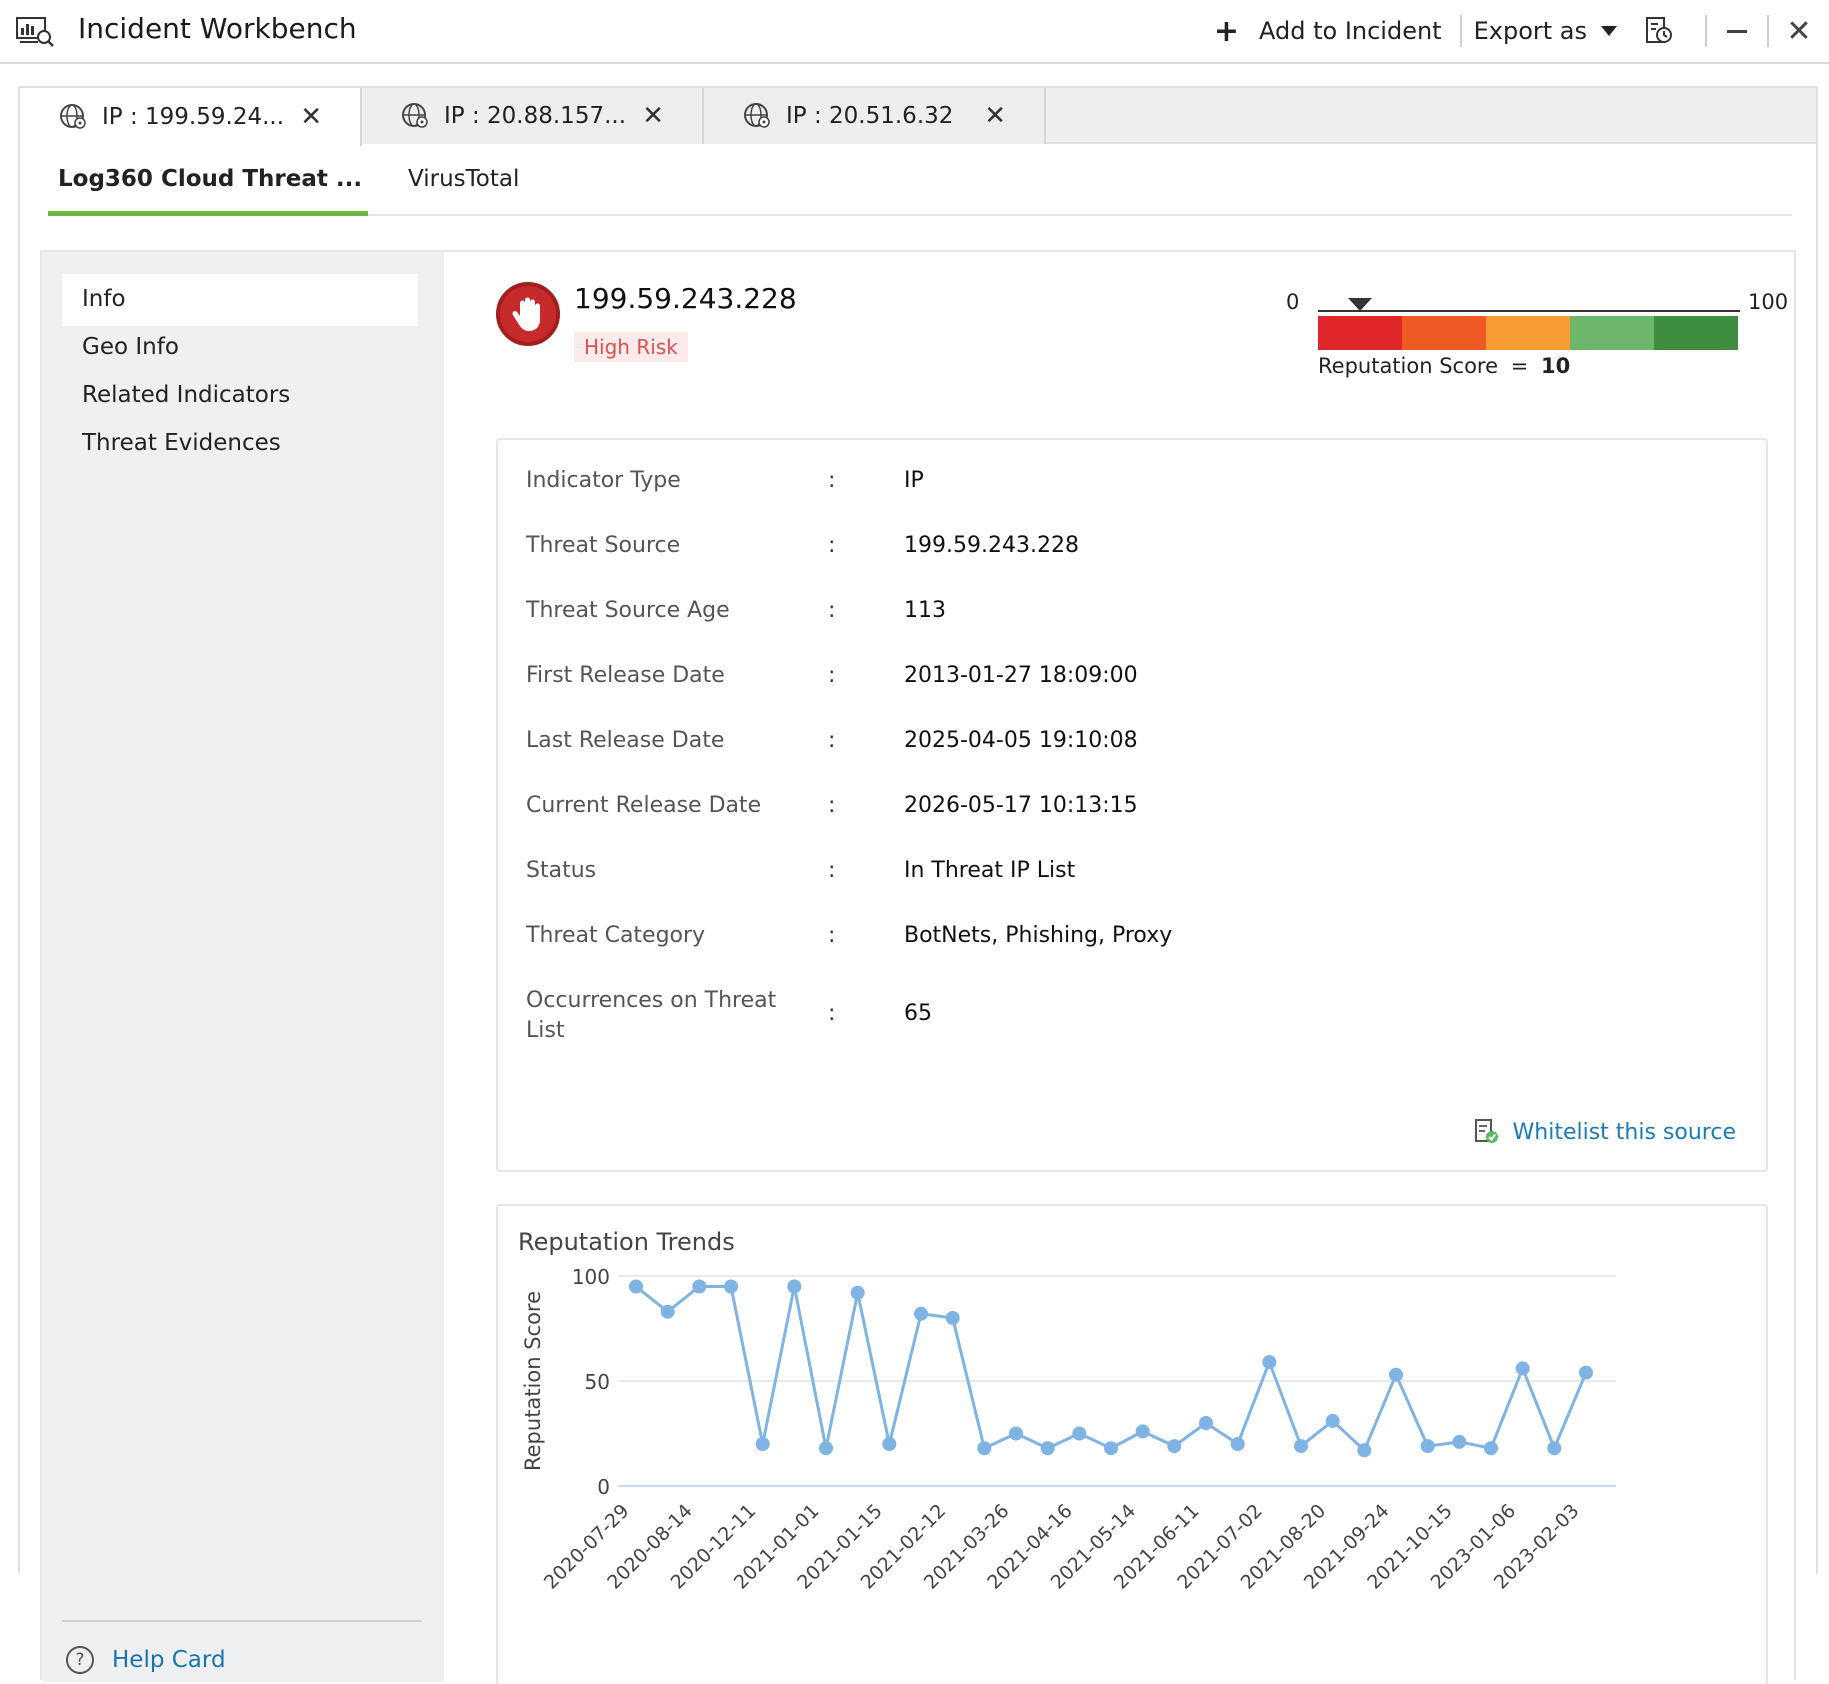  I want to click on reputation-min: 0, so click(1293, 302).